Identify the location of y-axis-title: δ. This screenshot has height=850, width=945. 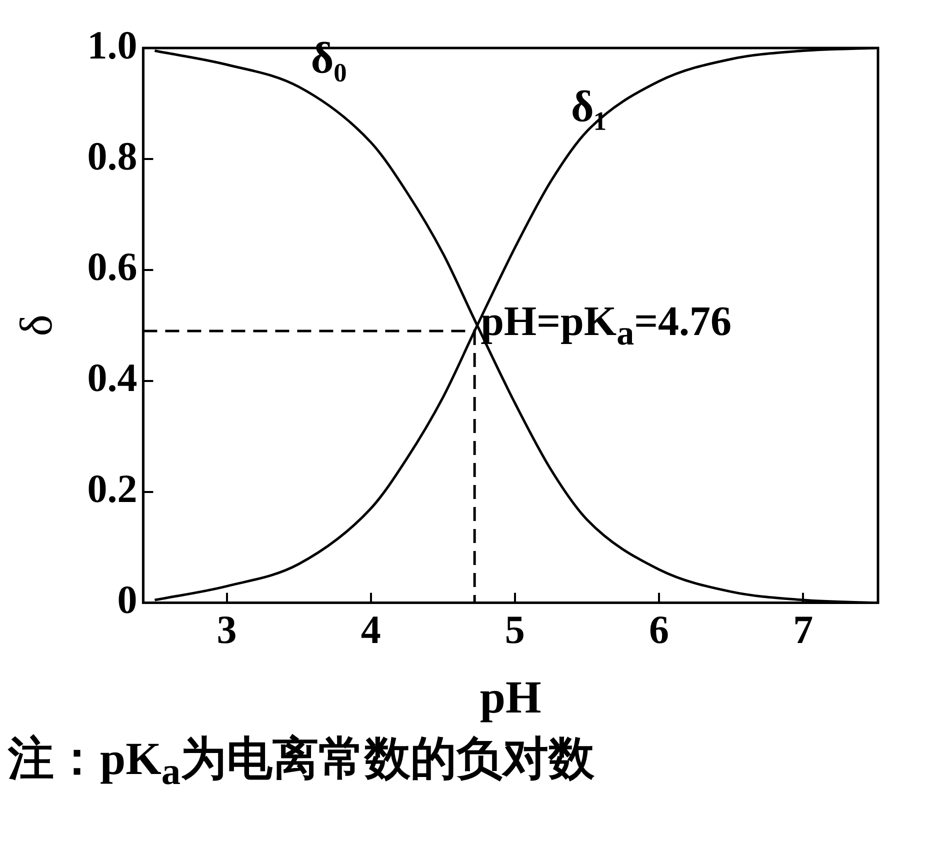
(36, 325).